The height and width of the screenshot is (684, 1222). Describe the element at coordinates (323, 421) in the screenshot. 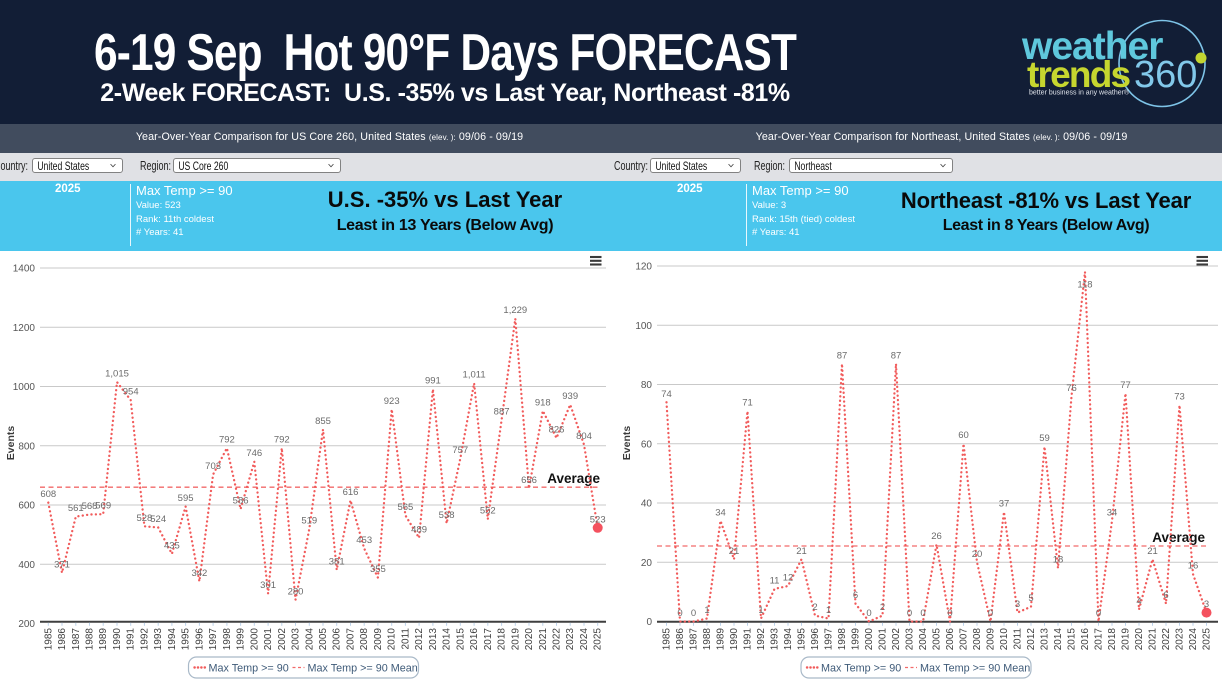

I see `svg-text: 855` at that location.